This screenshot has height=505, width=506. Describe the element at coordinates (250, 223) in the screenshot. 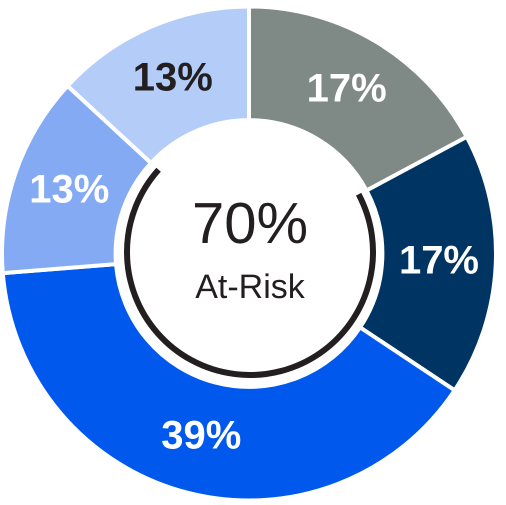

I see `text: 70%` at that location.